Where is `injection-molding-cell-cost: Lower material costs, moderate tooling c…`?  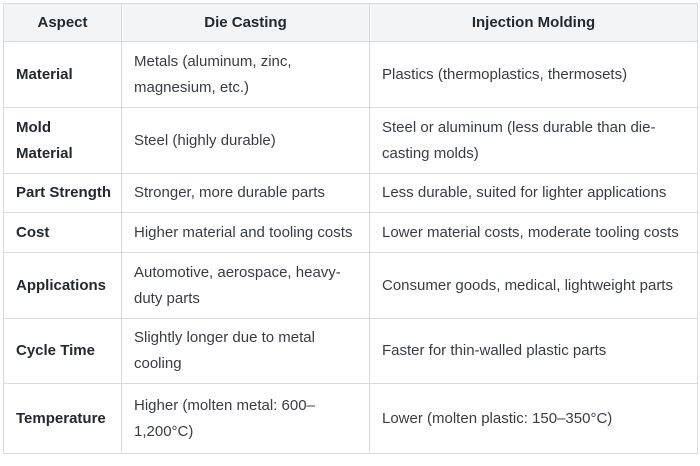 injection-molding-cell-cost: Lower material costs, moderate tooling c… is located at coordinates (533, 232).